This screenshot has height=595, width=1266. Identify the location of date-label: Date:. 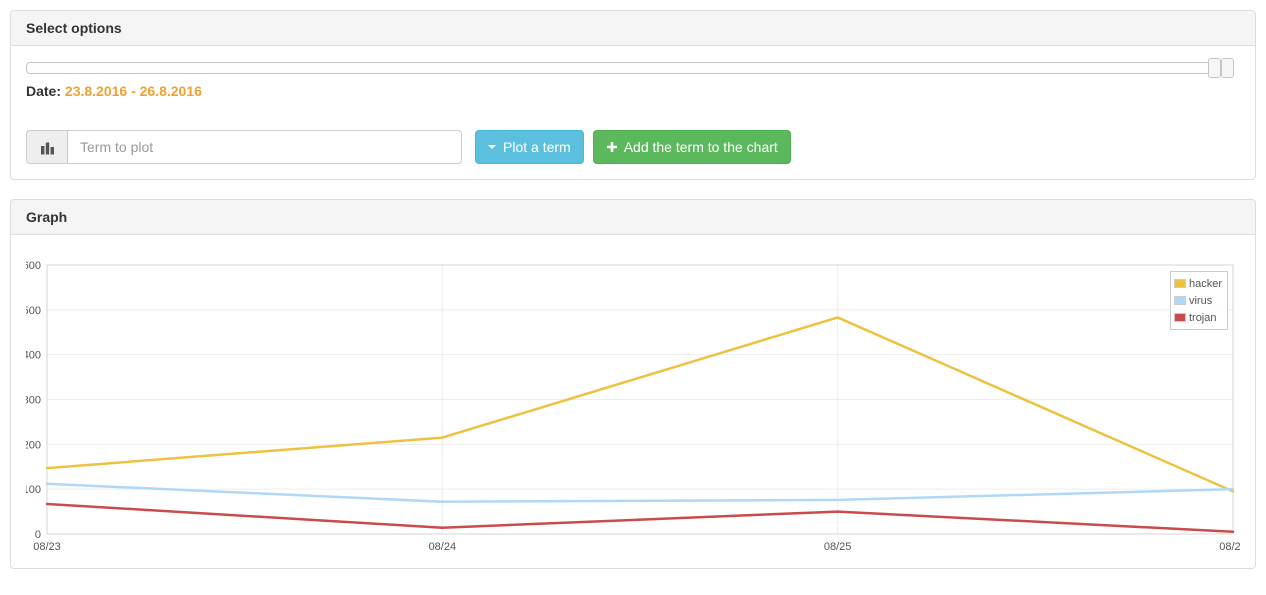
(44, 91).